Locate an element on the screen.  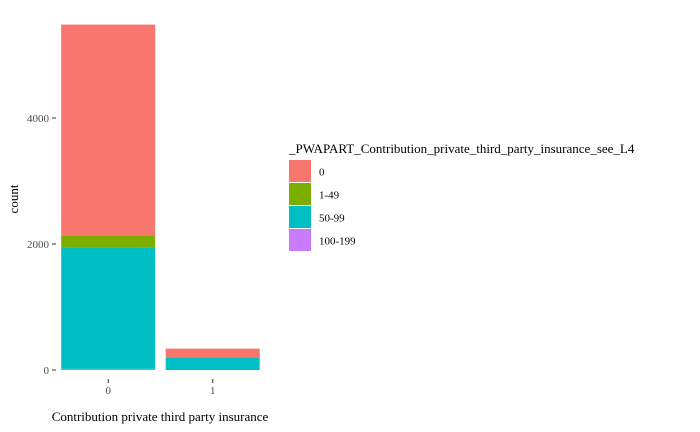
legend-label: 50-99 is located at coordinates (332, 219).